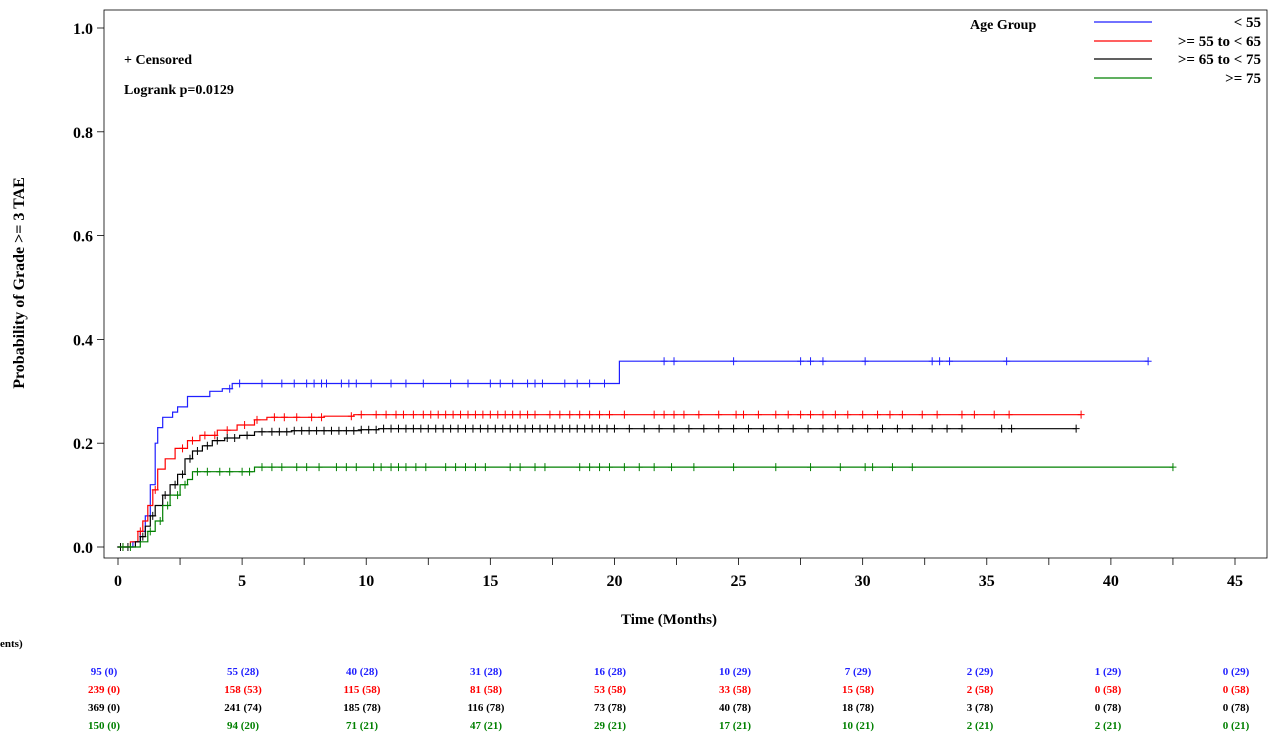 This screenshot has height=740, width=1277. Describe the element at coordinates (863, 581) in the screenshot. I see `x-tick-label: 30` at that location.